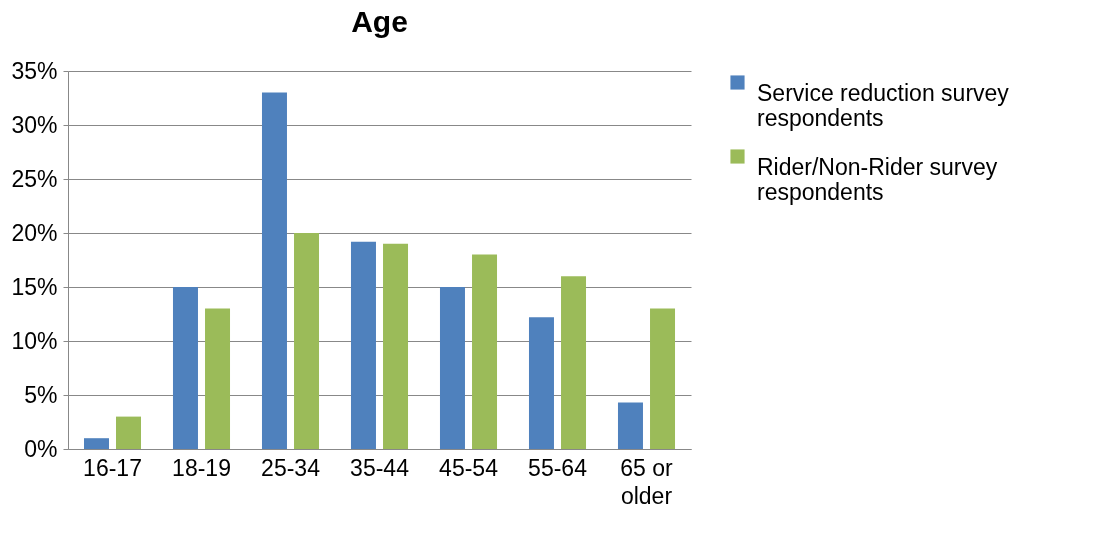 This screenshot has width=1119, height=544. I want to click on x-tick-label: 25-34, so click(291, 467).